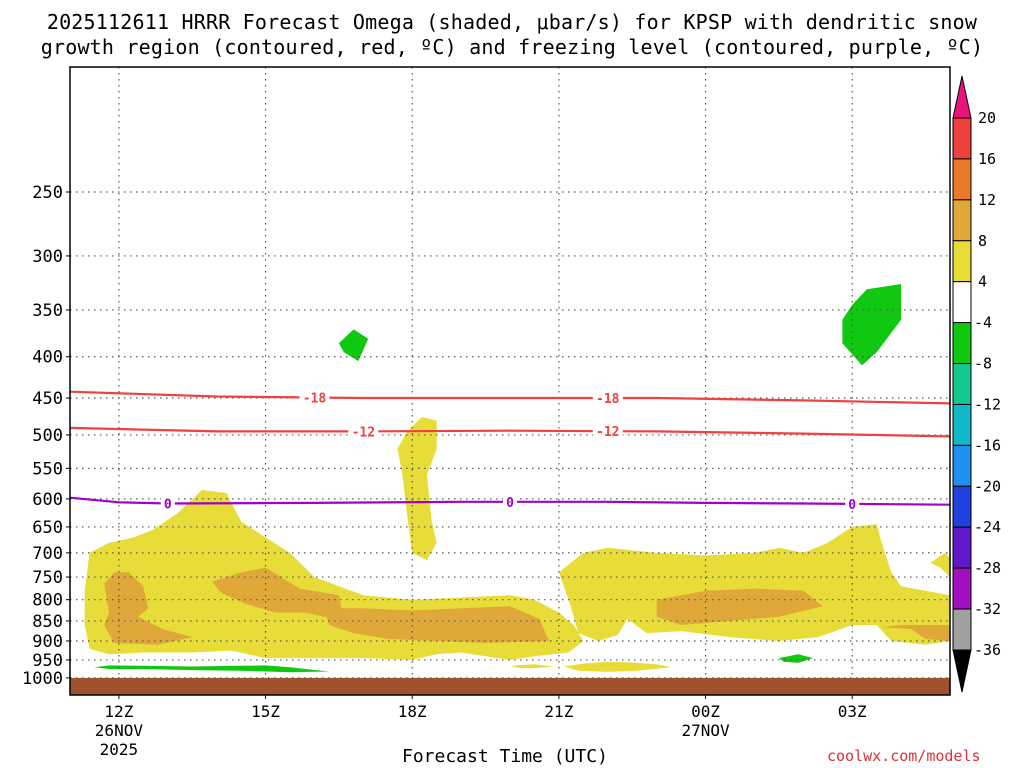 The width and height of the screenshot is (1024, 768). I want to click on y-tick-label-950: 950, so click(47, 661).